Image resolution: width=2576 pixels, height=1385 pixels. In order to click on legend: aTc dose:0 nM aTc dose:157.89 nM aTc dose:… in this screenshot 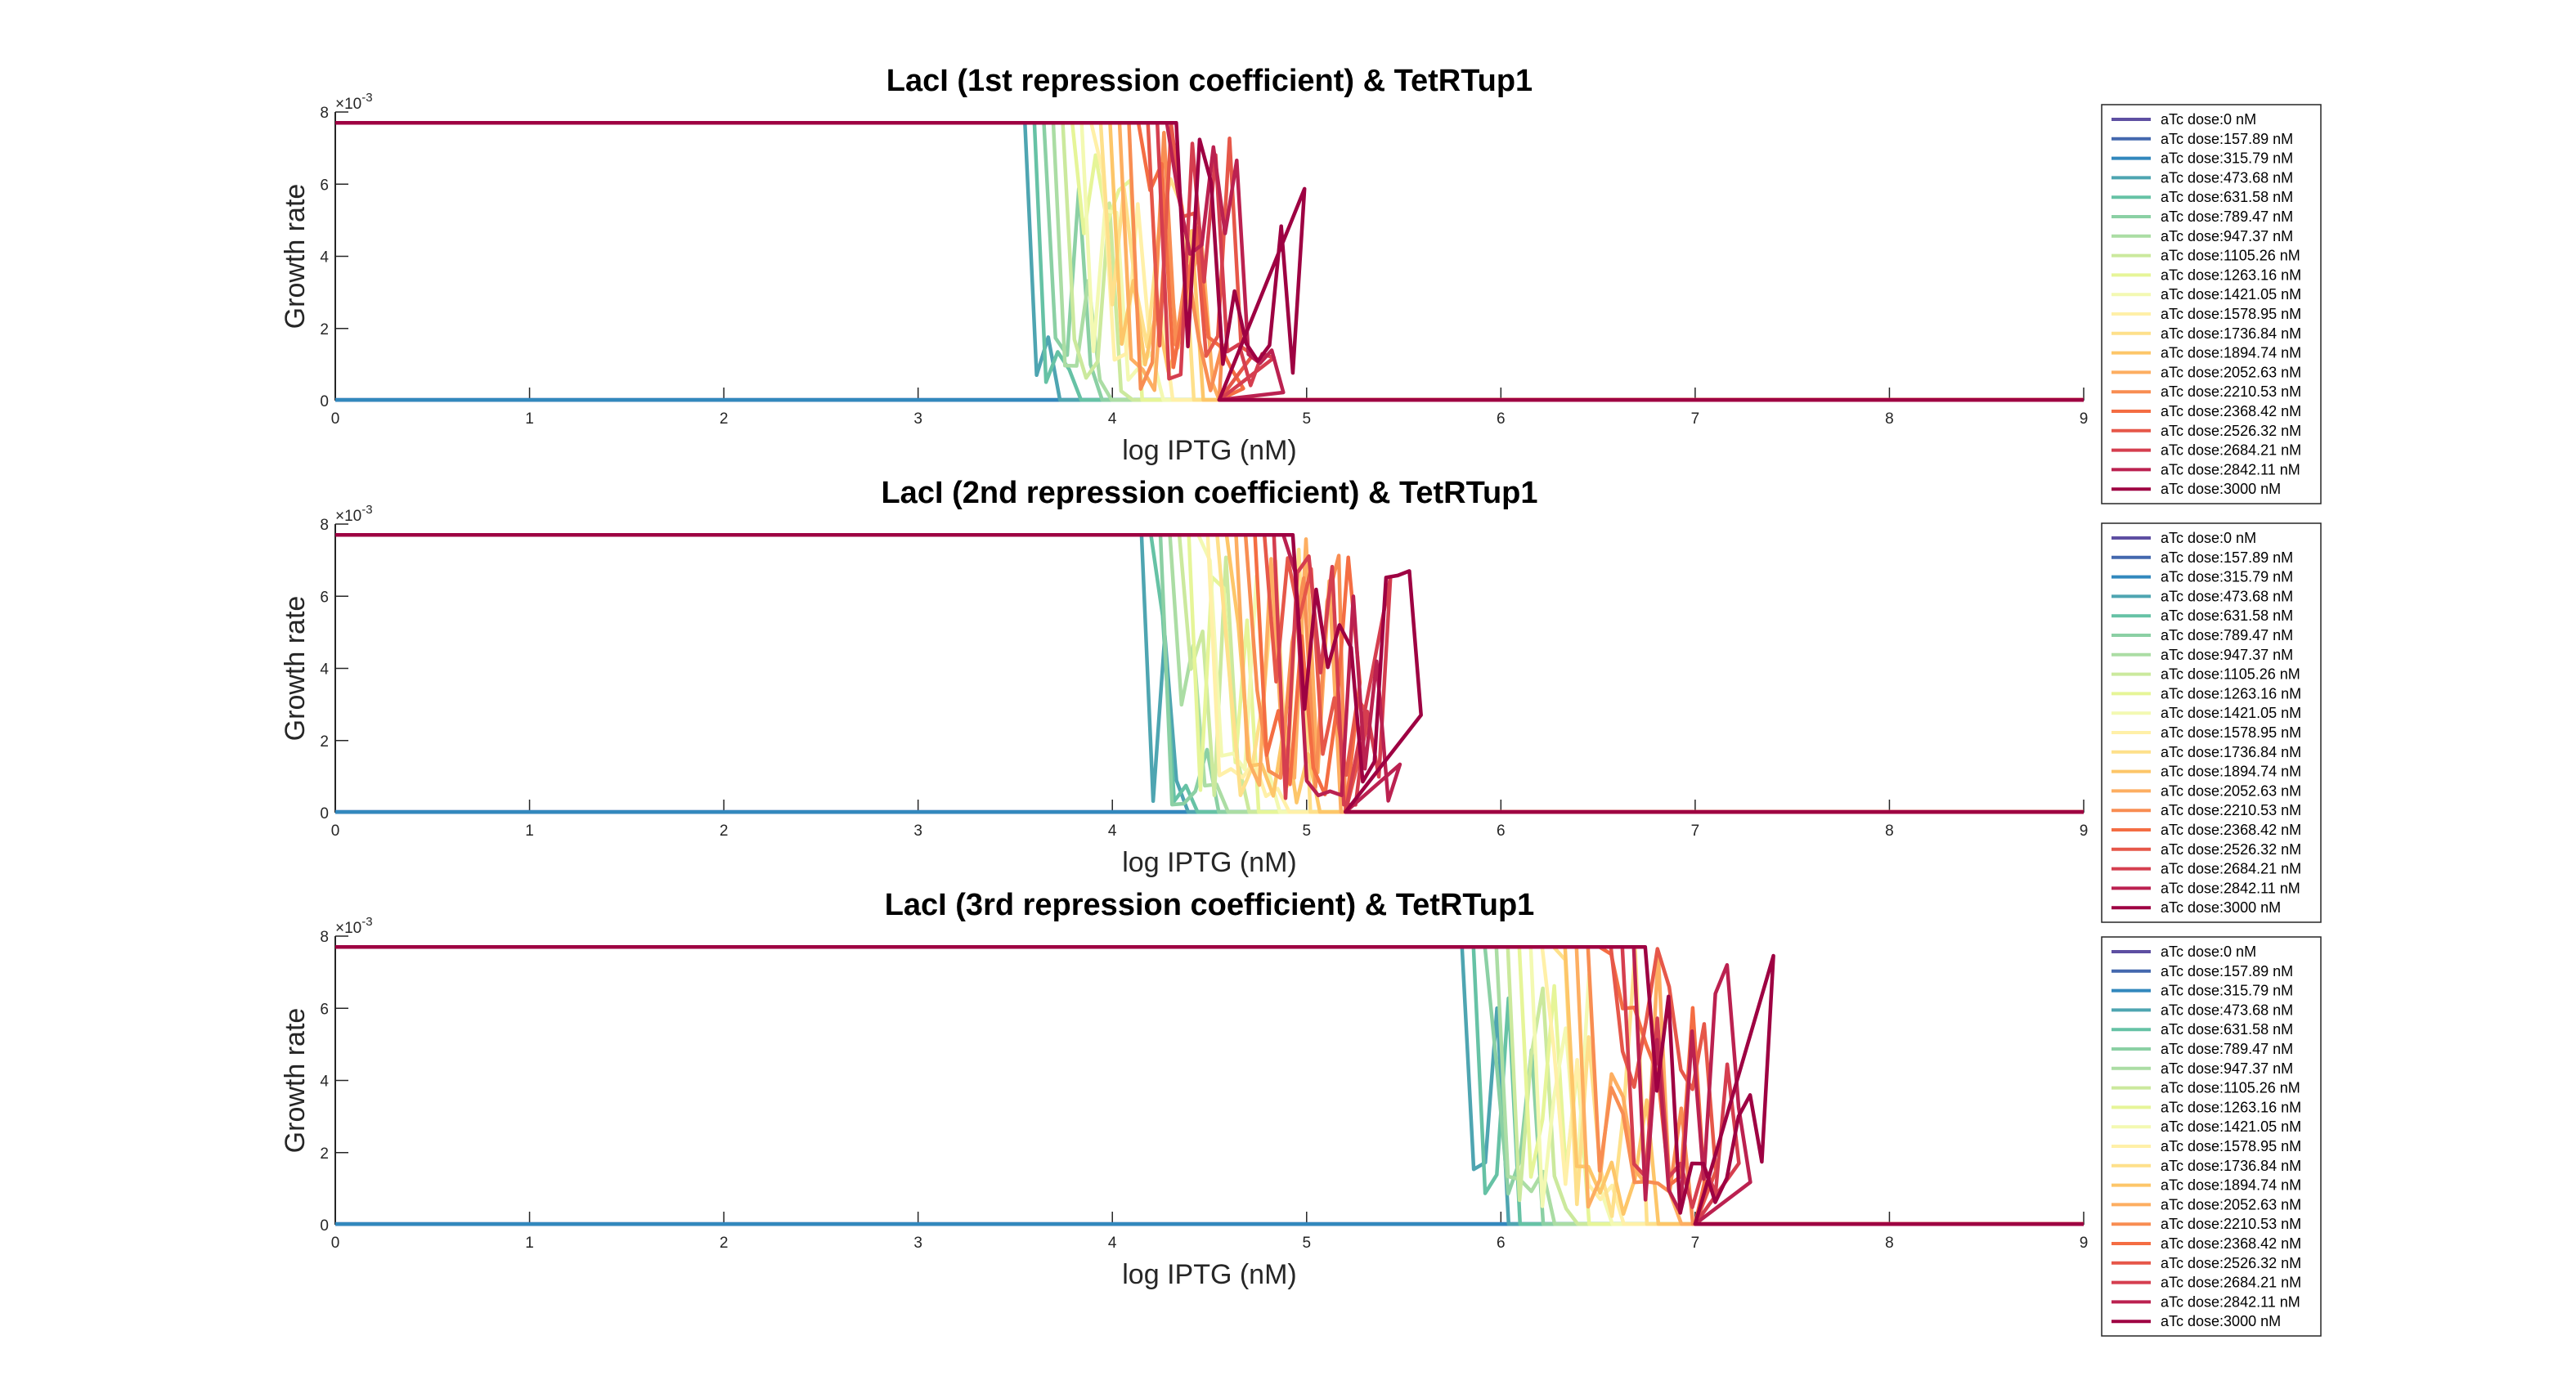, I will do `click(2212, 1136)`.